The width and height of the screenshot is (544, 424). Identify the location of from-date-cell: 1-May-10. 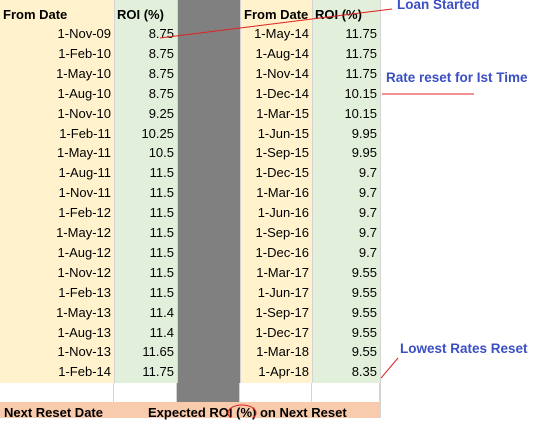
(83, 73).